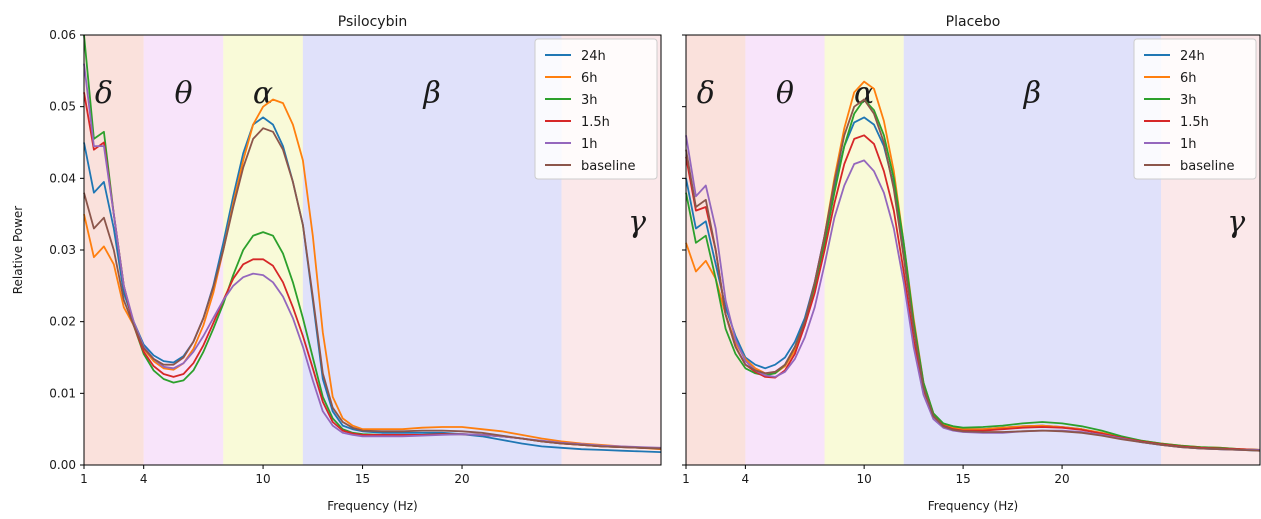  I want to click on y-axis-label: Relative Power, so click(18, 250).